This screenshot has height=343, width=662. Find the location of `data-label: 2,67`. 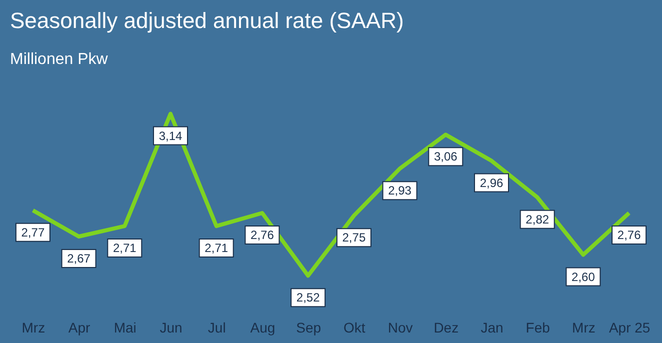

data-label: 2,67 is located at coordinates (79, 259).